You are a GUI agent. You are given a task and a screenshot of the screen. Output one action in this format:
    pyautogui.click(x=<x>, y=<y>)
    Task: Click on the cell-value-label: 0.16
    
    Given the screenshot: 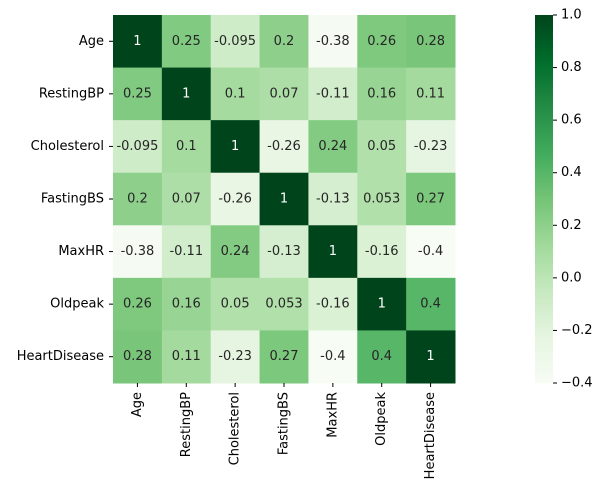 What is the action you would take?
    pyautogui.click(x=381, y=93)
    